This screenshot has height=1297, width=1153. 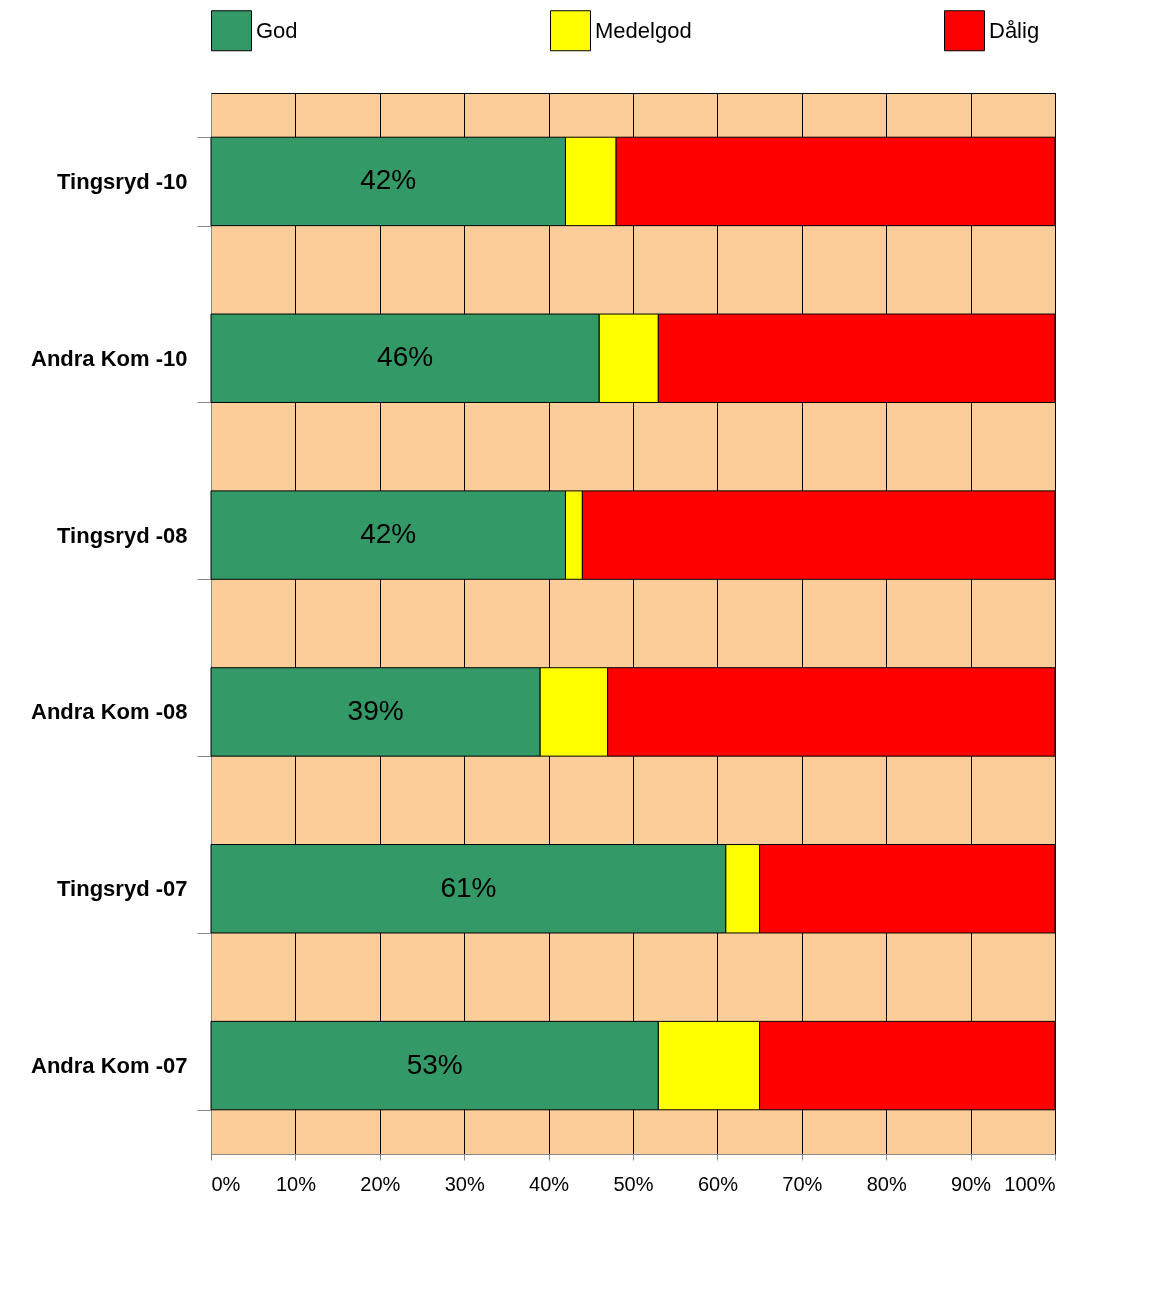 I want to click on y-tick-label: Tingsryd -07, so click(x=122, y=889).